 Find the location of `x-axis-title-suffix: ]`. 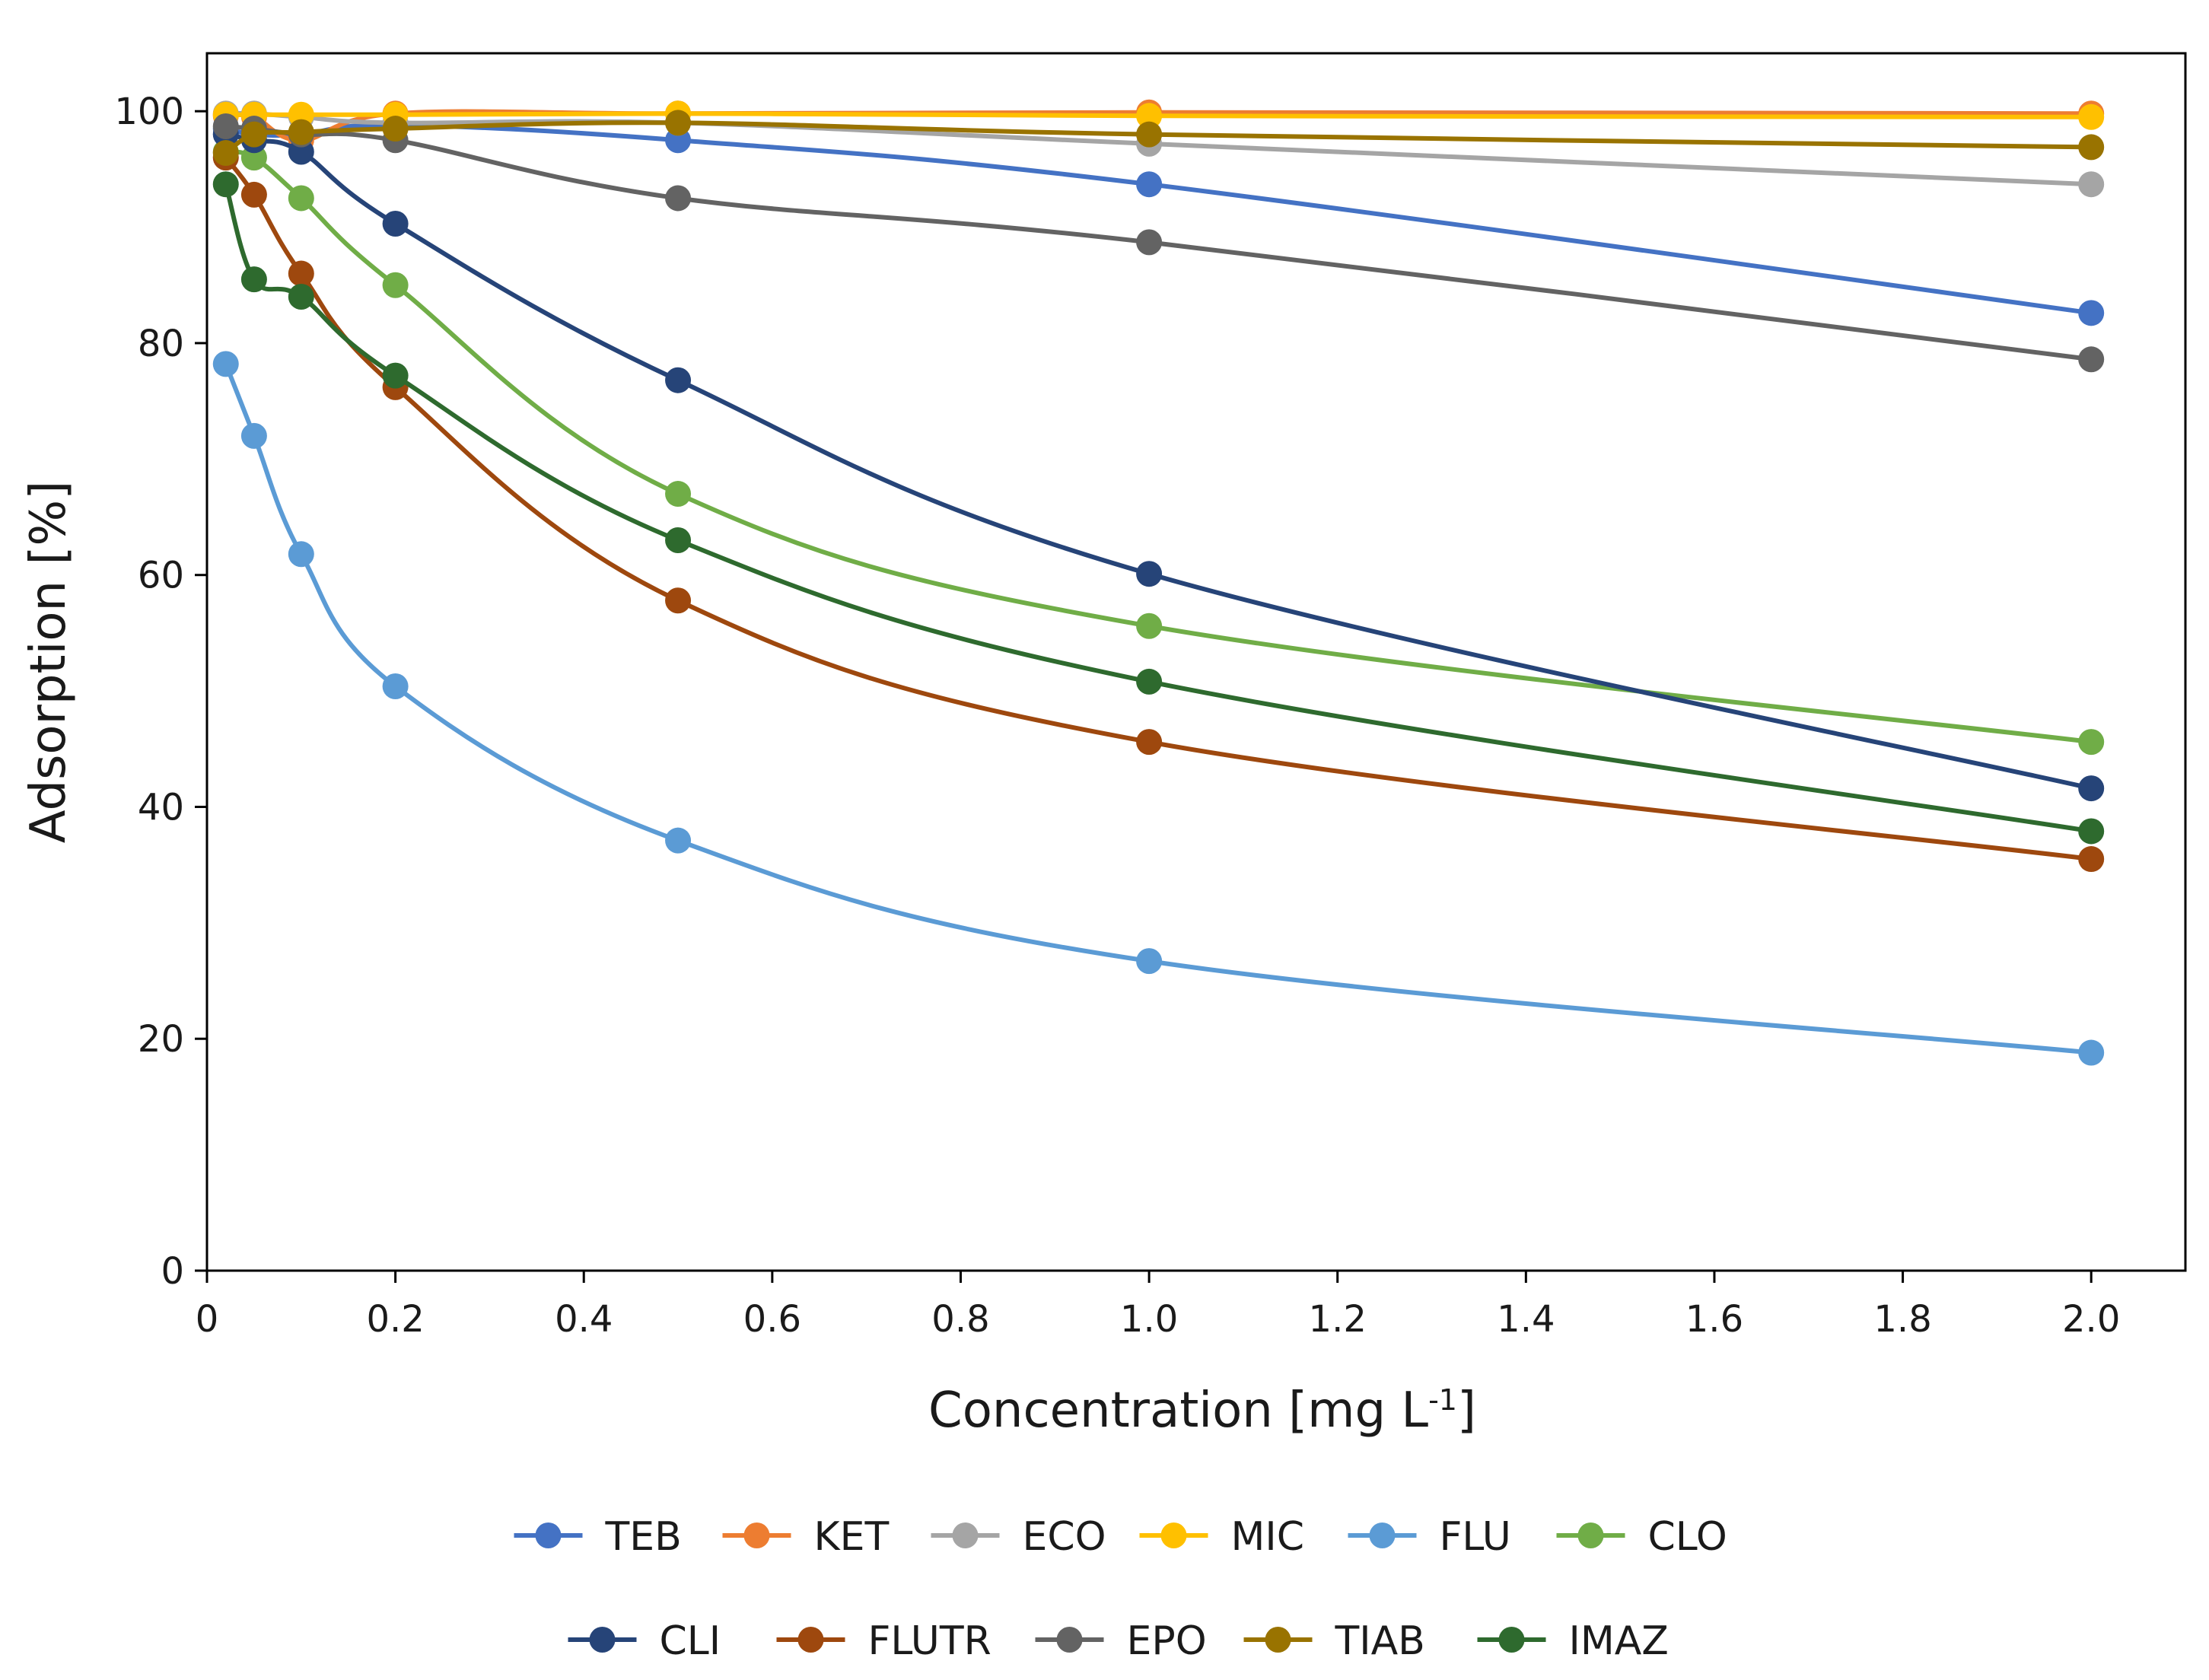

x-axis-title-suffix: ] is located at coordinates (1466, 1410).